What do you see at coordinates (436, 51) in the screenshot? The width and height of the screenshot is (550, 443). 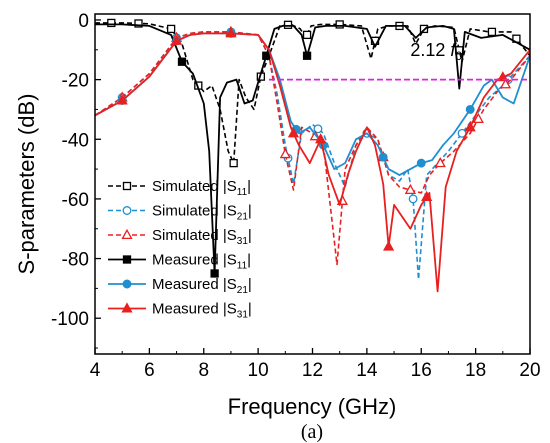 I see `annotation-label: 2.12 f0` at bounding box center [436, 51].